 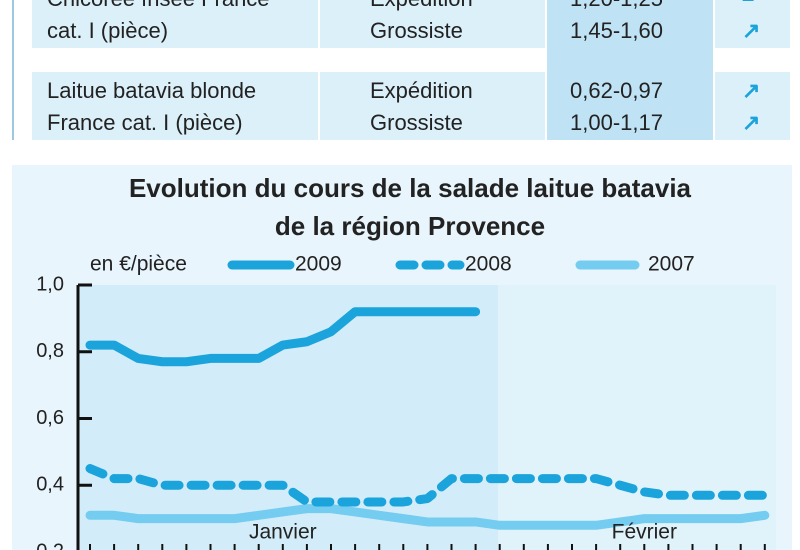 I want to click on x-tick-label: Février, so click(x=644, y=532).